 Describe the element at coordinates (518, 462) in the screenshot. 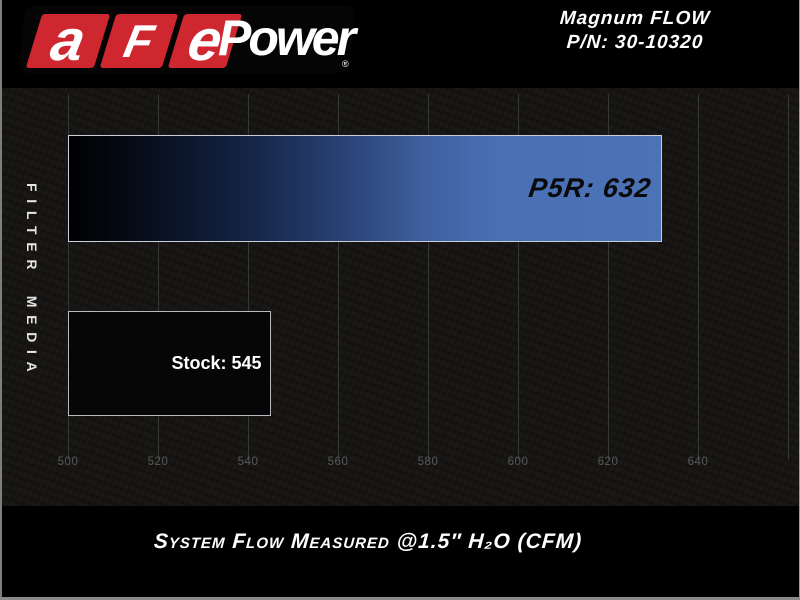

I see `x-axis-tick-label: 600` at that location.